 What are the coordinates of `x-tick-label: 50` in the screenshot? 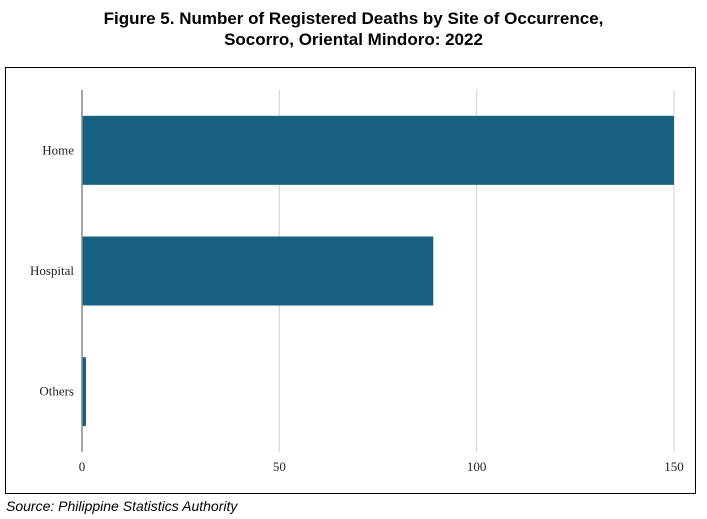 It's located at (279, 466).